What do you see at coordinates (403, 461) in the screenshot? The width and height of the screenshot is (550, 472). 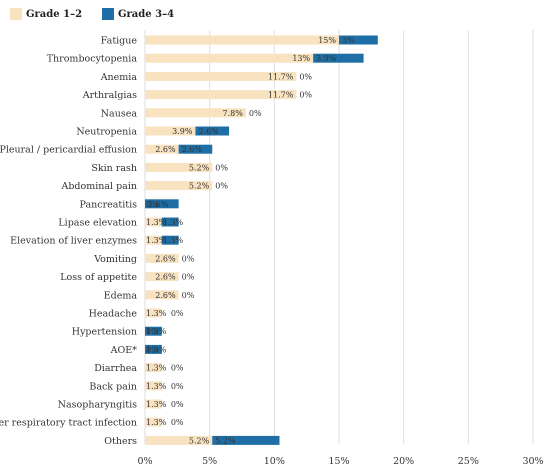 I see `x-tick-label: 20%` at bounding box center [403, 461].